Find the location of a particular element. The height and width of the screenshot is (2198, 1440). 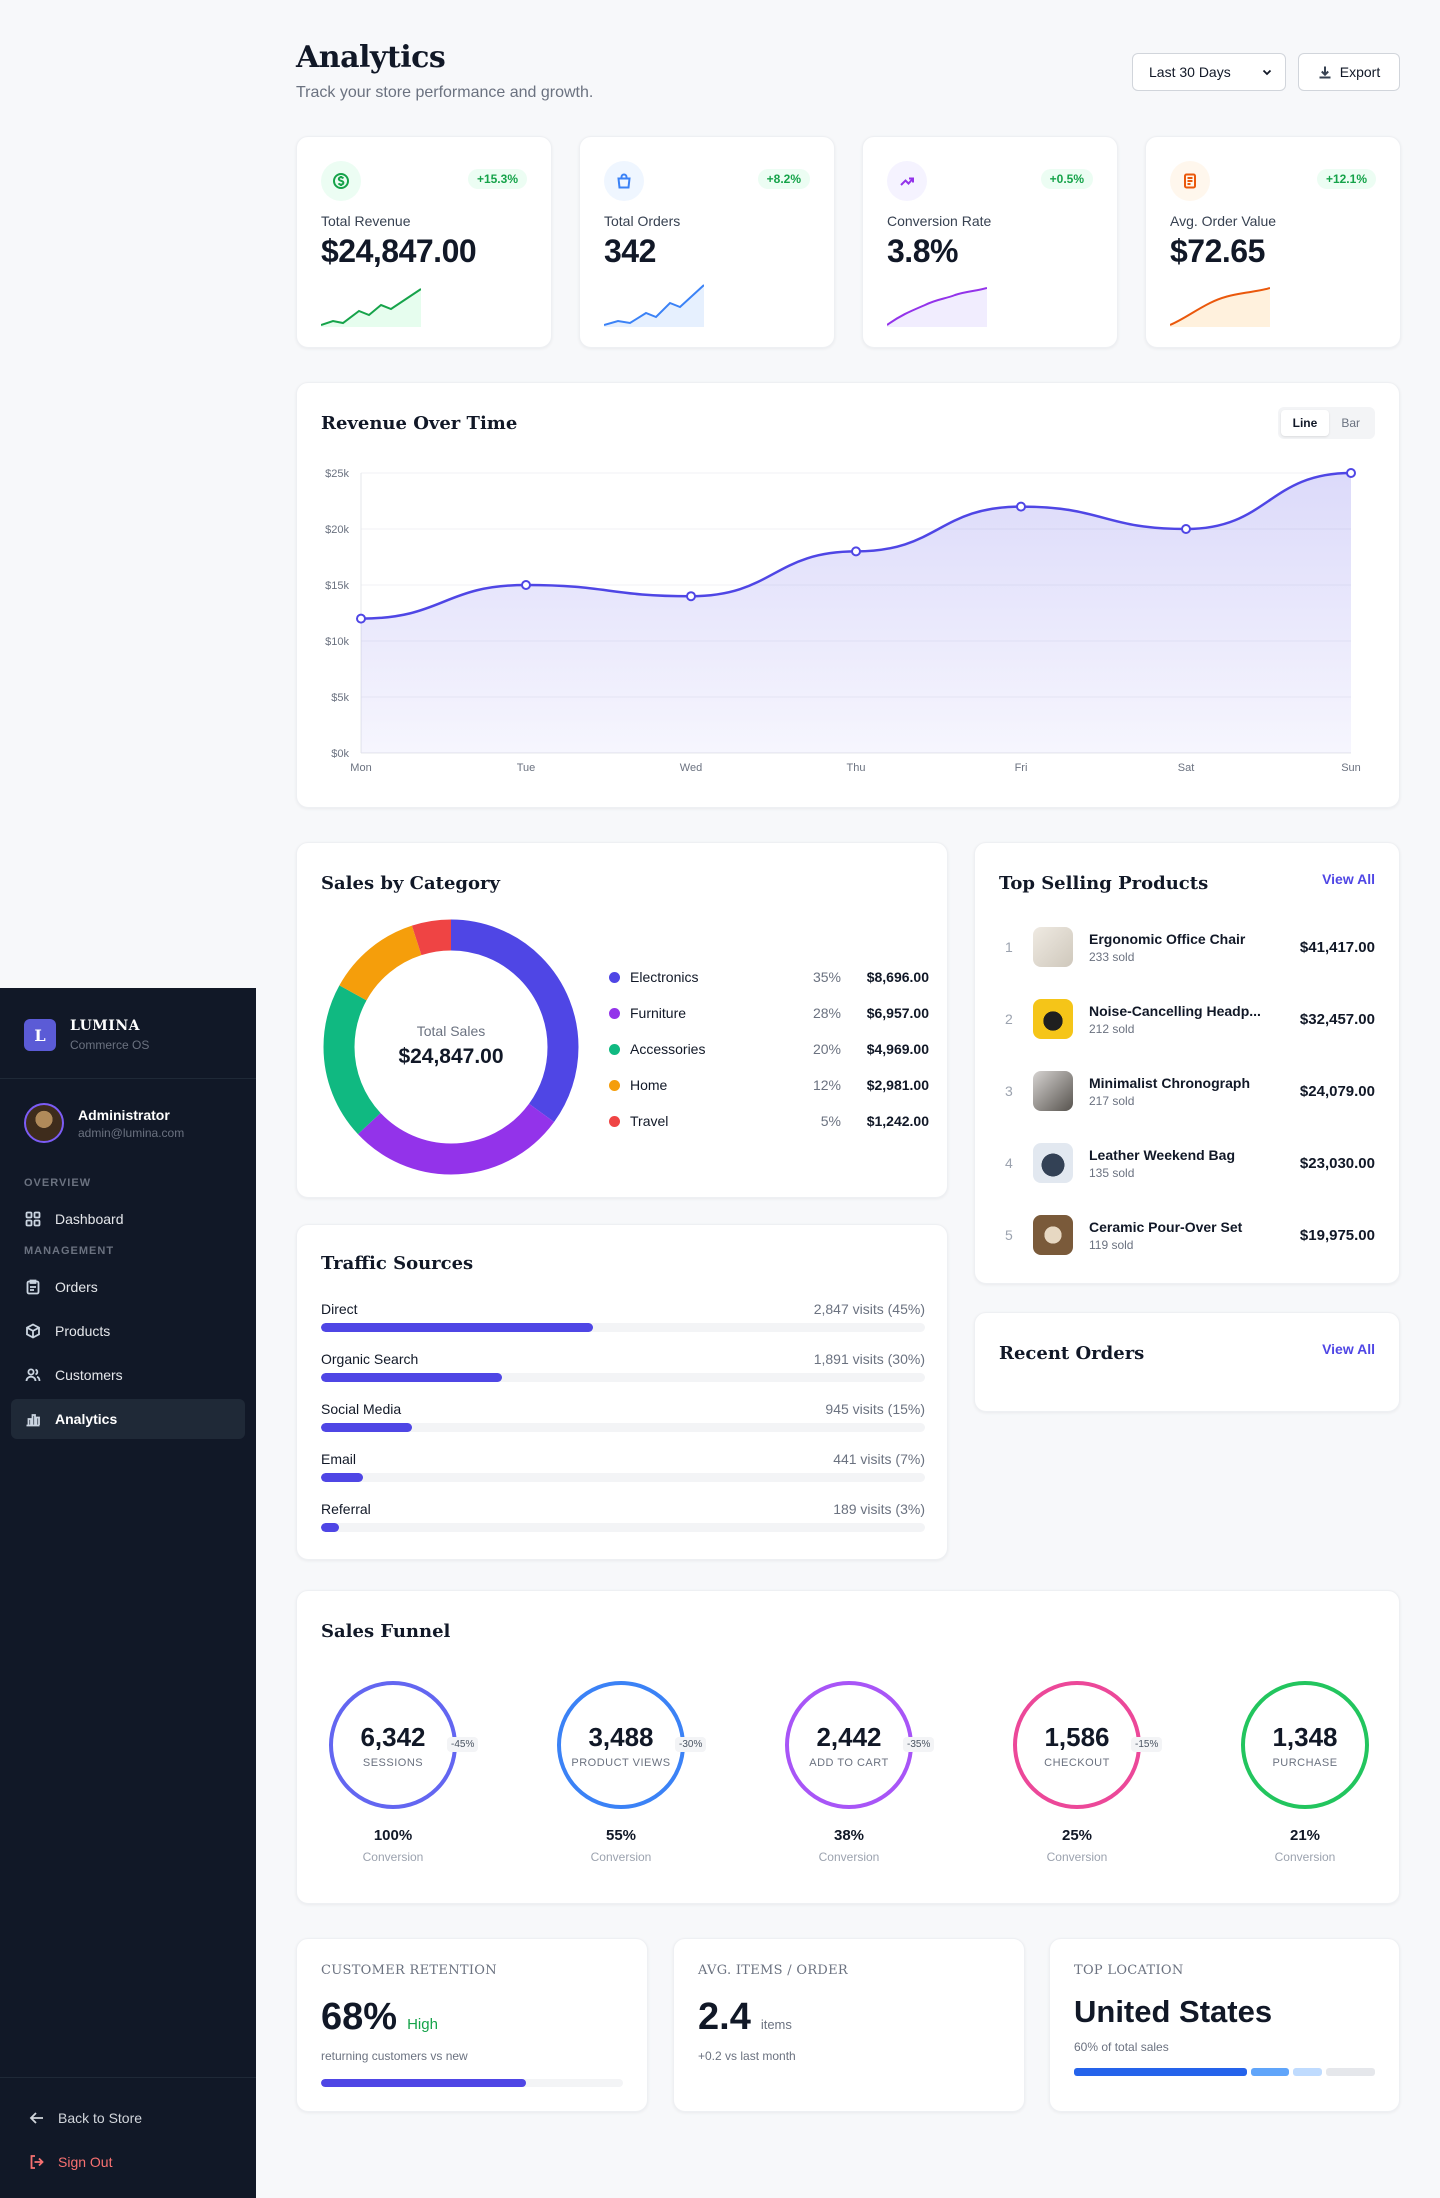

traffic-row: Social Media 945 visits (15%) is located at coordinates (623, 1416).